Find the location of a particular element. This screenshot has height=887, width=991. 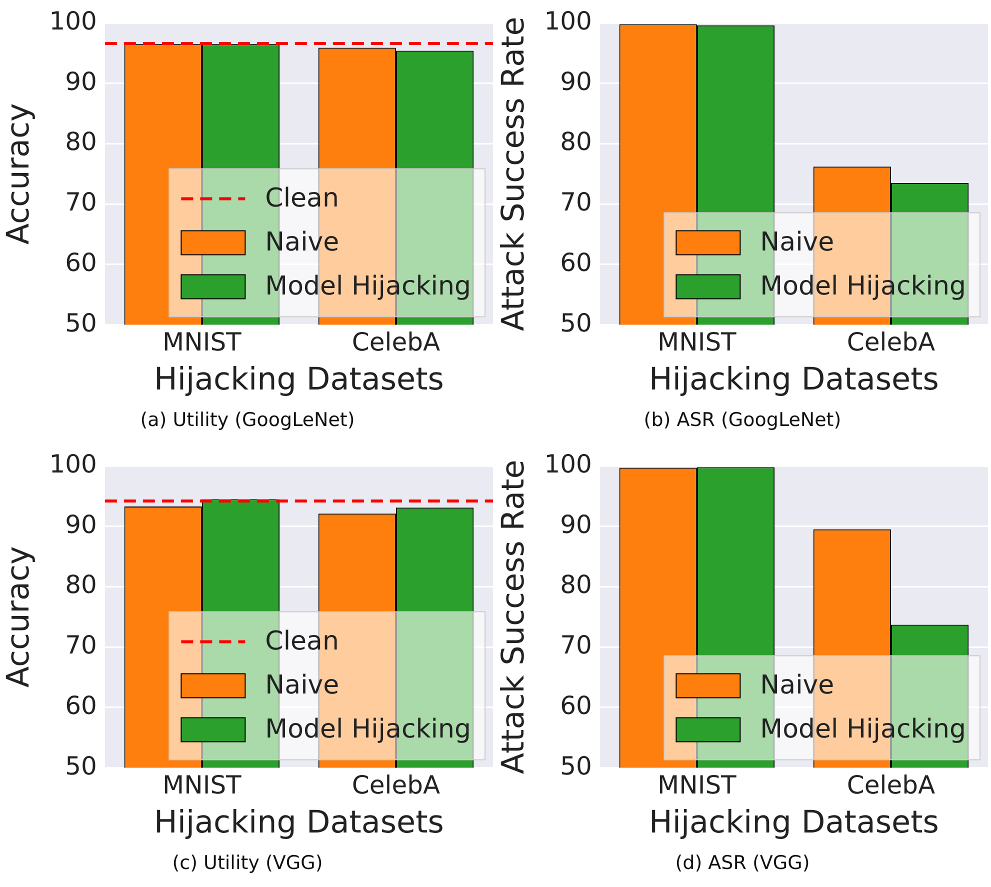

text: (b) ASR (GoogLeNet) is located at coordinates (742, 420).